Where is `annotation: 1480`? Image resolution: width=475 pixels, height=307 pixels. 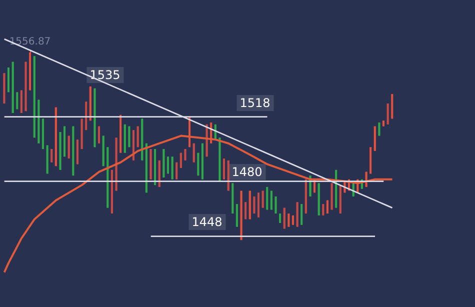 annotation: 1480 is located at coordinates (247, 172).